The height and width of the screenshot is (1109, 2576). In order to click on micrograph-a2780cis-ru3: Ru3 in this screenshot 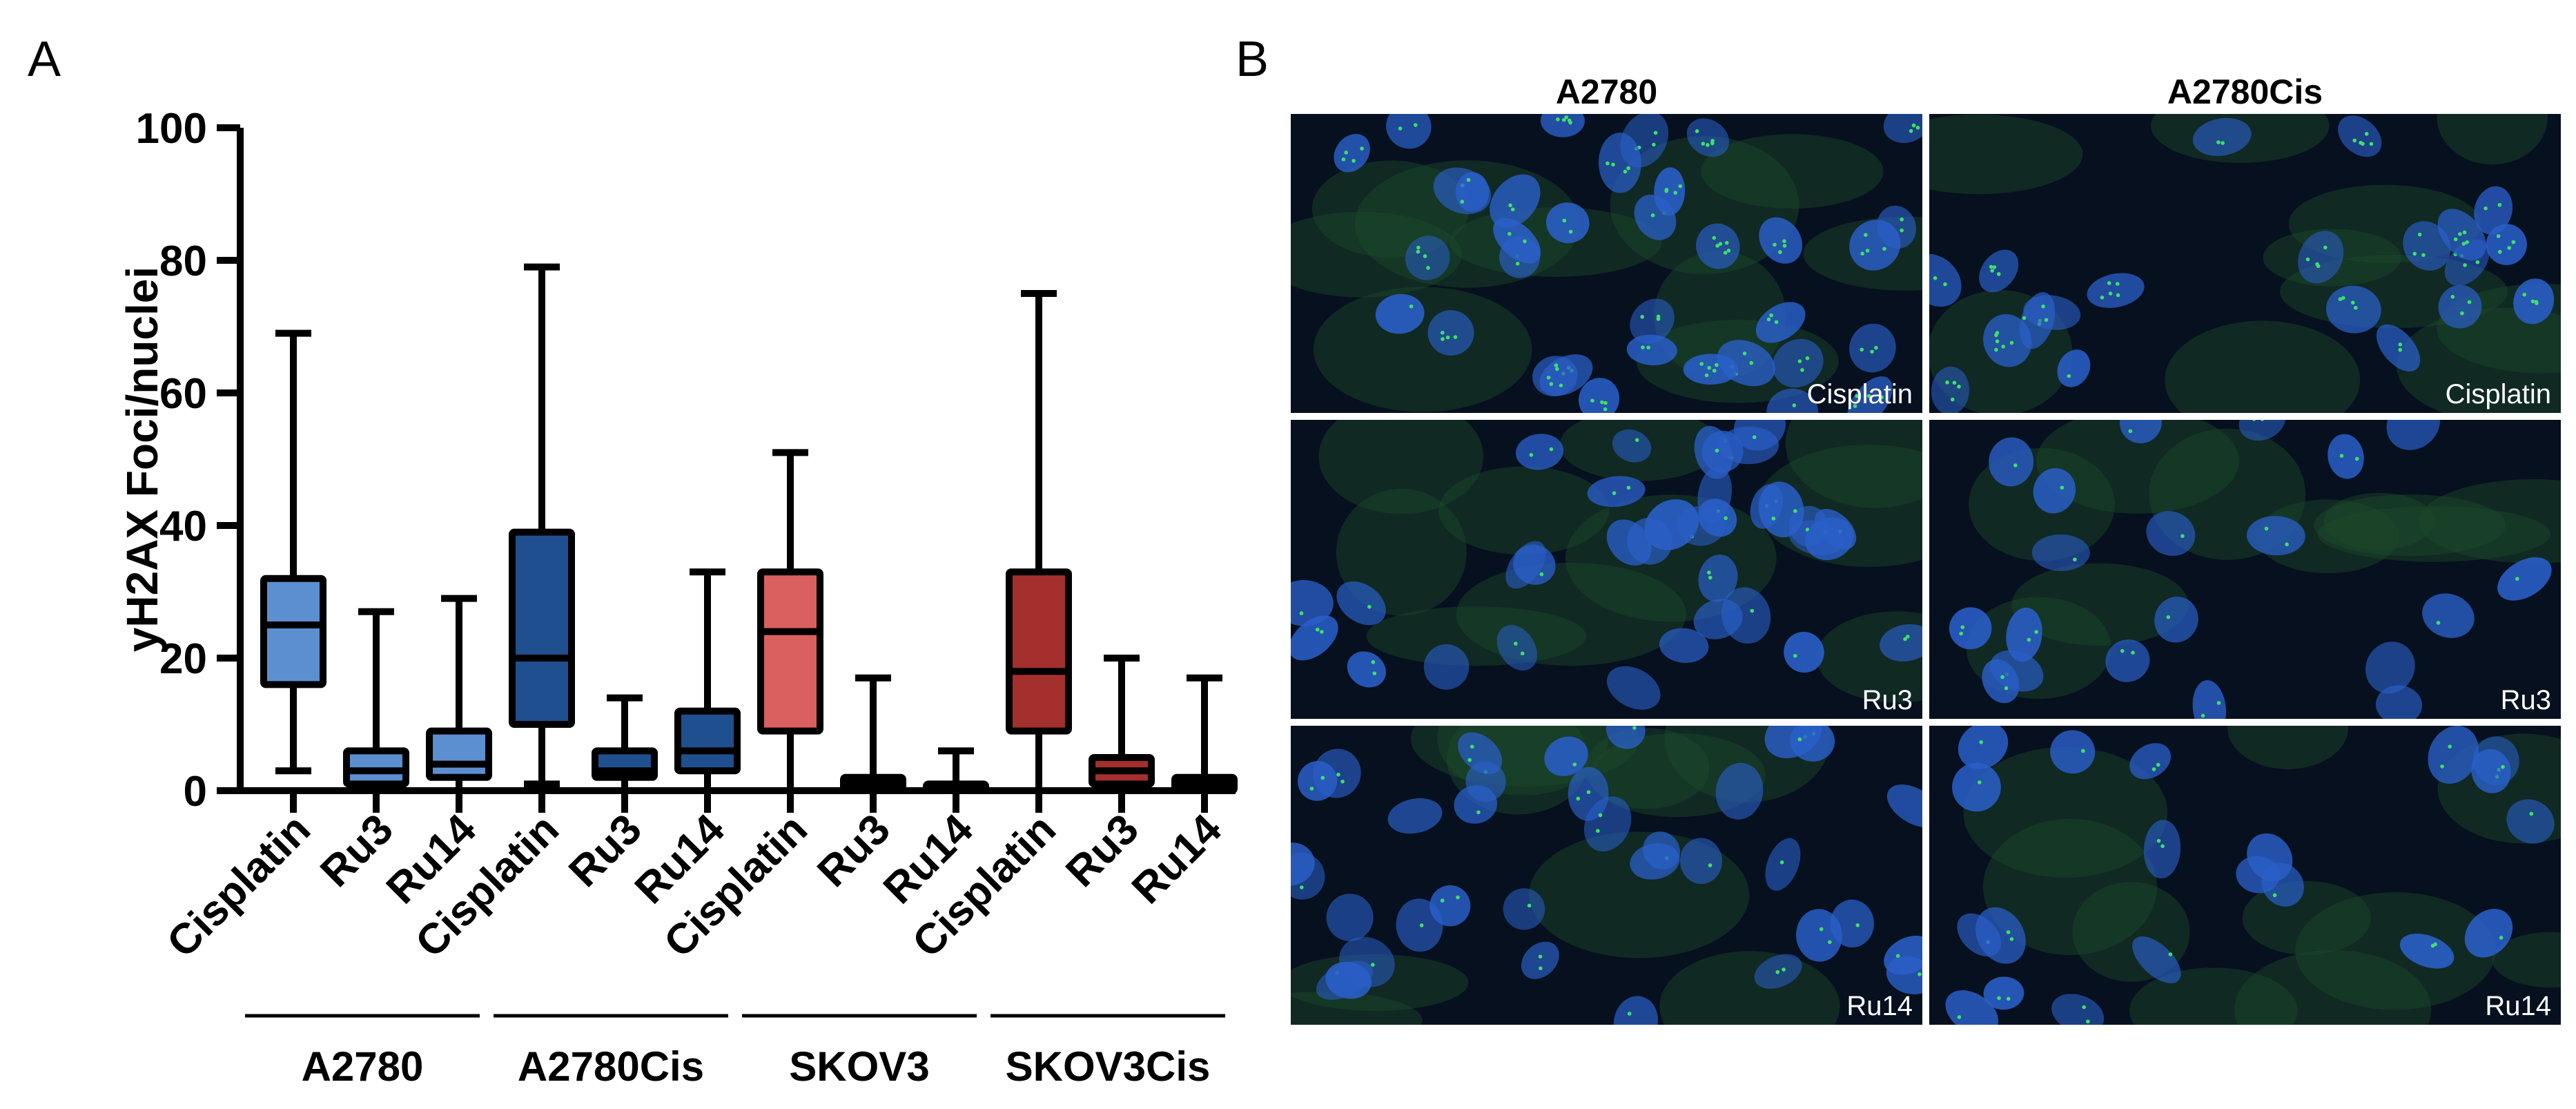, I will do `click(2245, 569)`.